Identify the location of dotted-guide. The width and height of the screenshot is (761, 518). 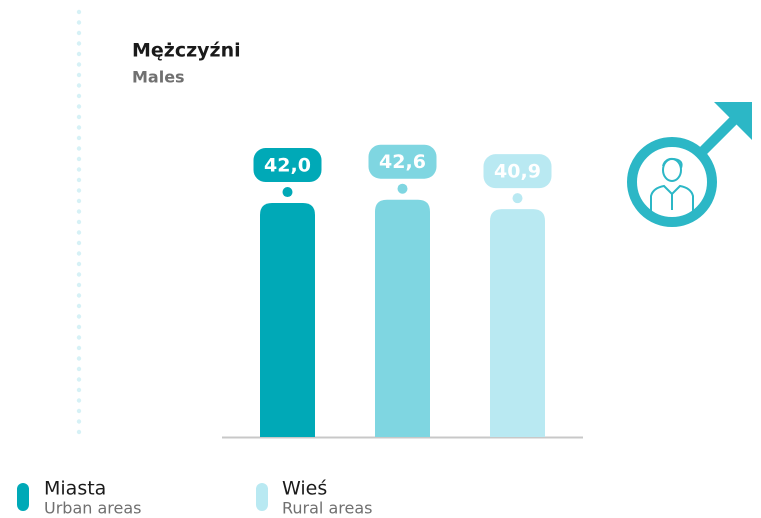
(79, 222).